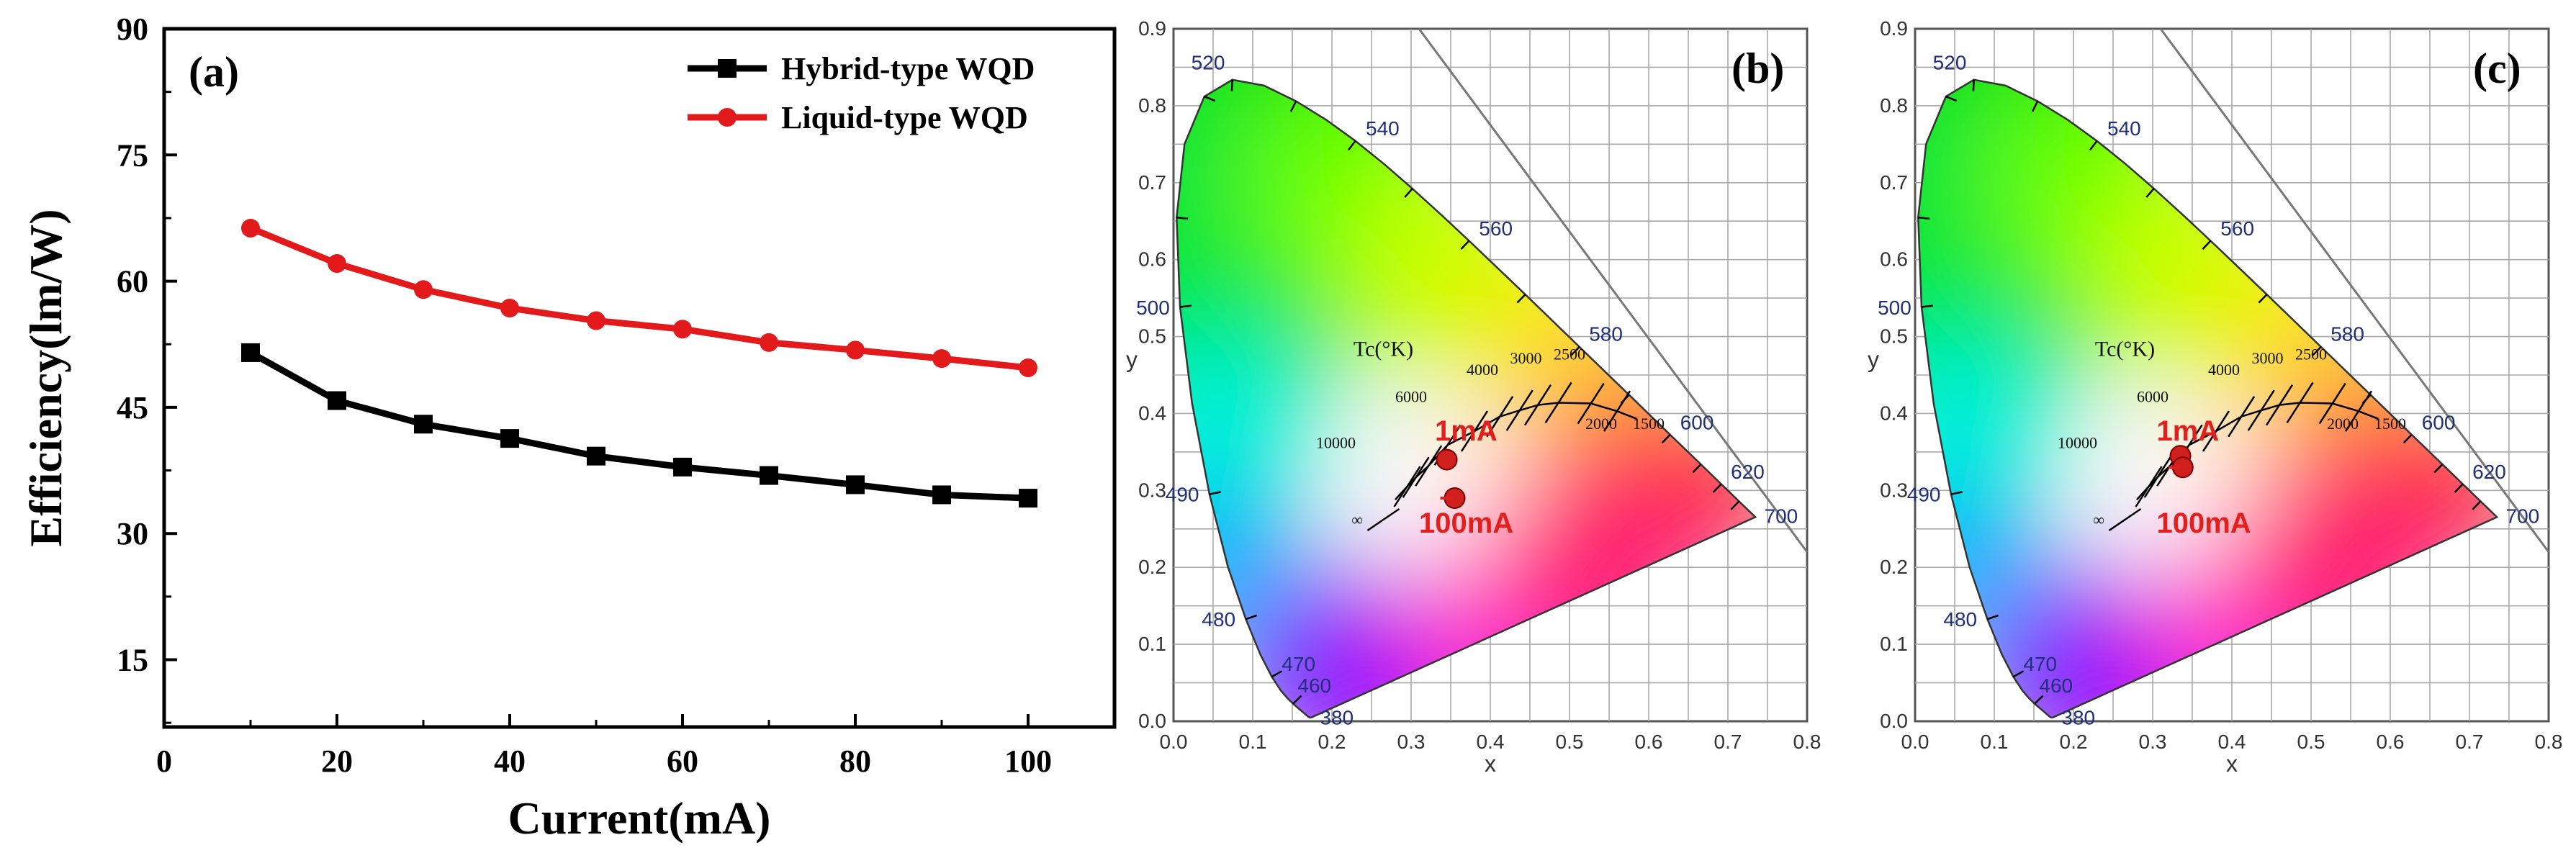 The width and height of the screenshot is (2576, 858). I want to click on x-tick-label: 0.1, so click(1995, 742).